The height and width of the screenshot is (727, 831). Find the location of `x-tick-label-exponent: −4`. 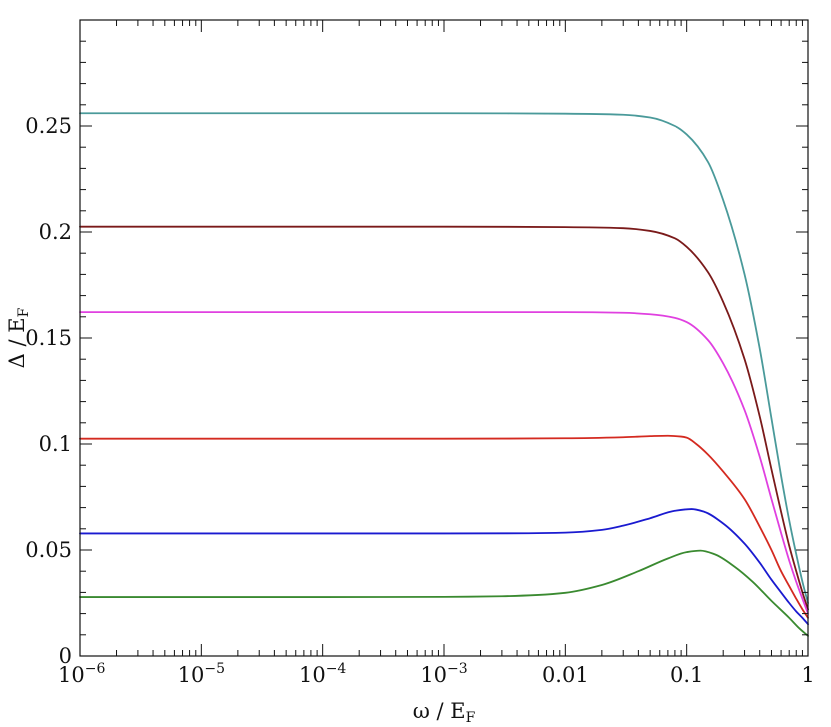

x-tick-label-exponent: −4 is located at coordinates (336, 669).